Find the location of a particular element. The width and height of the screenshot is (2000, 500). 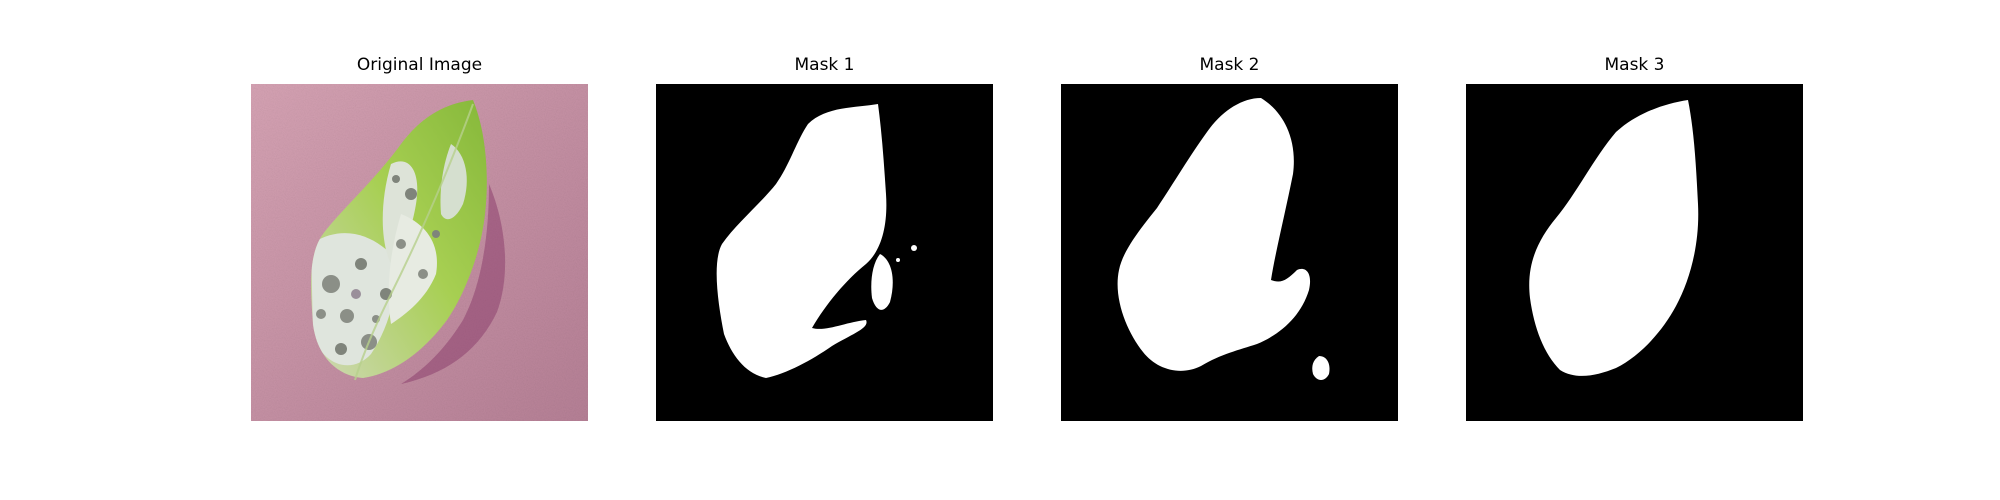

panel-mask-1: Mask 1 is located at coordinates (824, 235).